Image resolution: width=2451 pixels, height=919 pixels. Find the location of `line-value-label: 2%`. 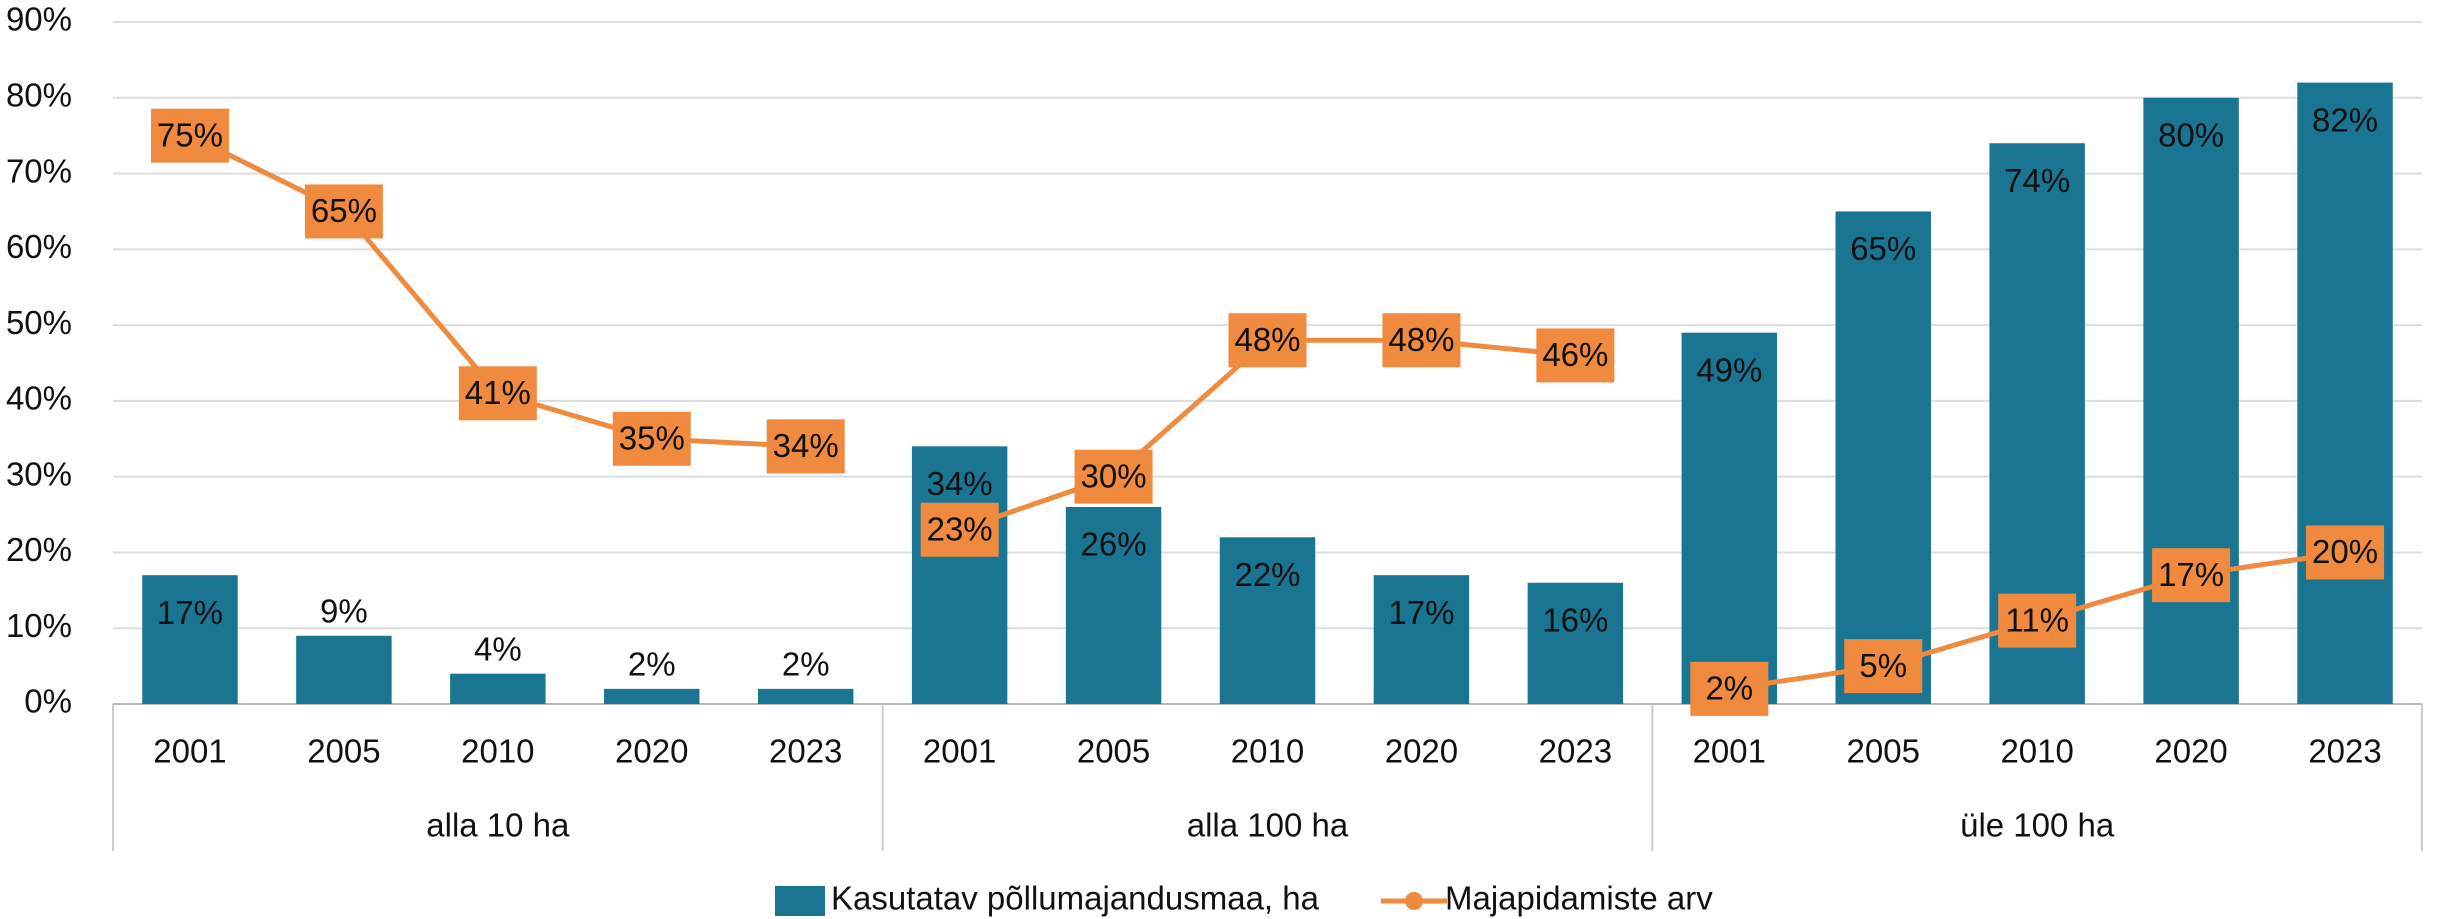

line-value-label: 2% is located at coordinates (1729, 688).